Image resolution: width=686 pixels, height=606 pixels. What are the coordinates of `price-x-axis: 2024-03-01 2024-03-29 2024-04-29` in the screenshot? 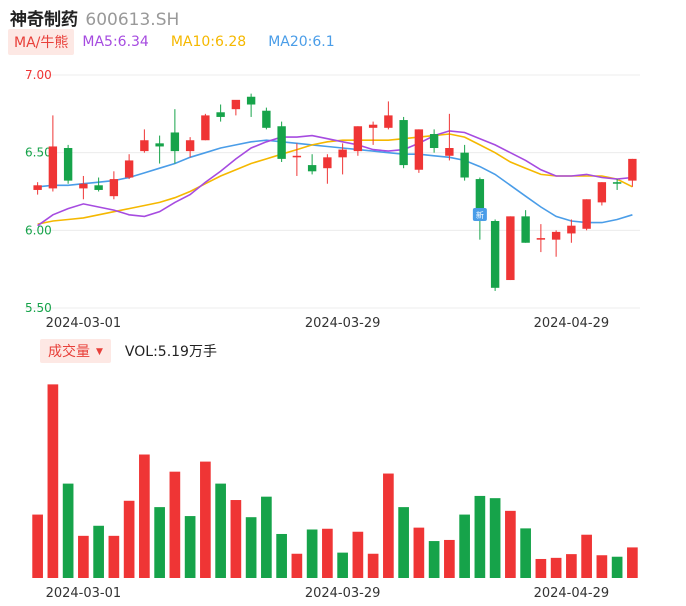 It's located at (328, 323).